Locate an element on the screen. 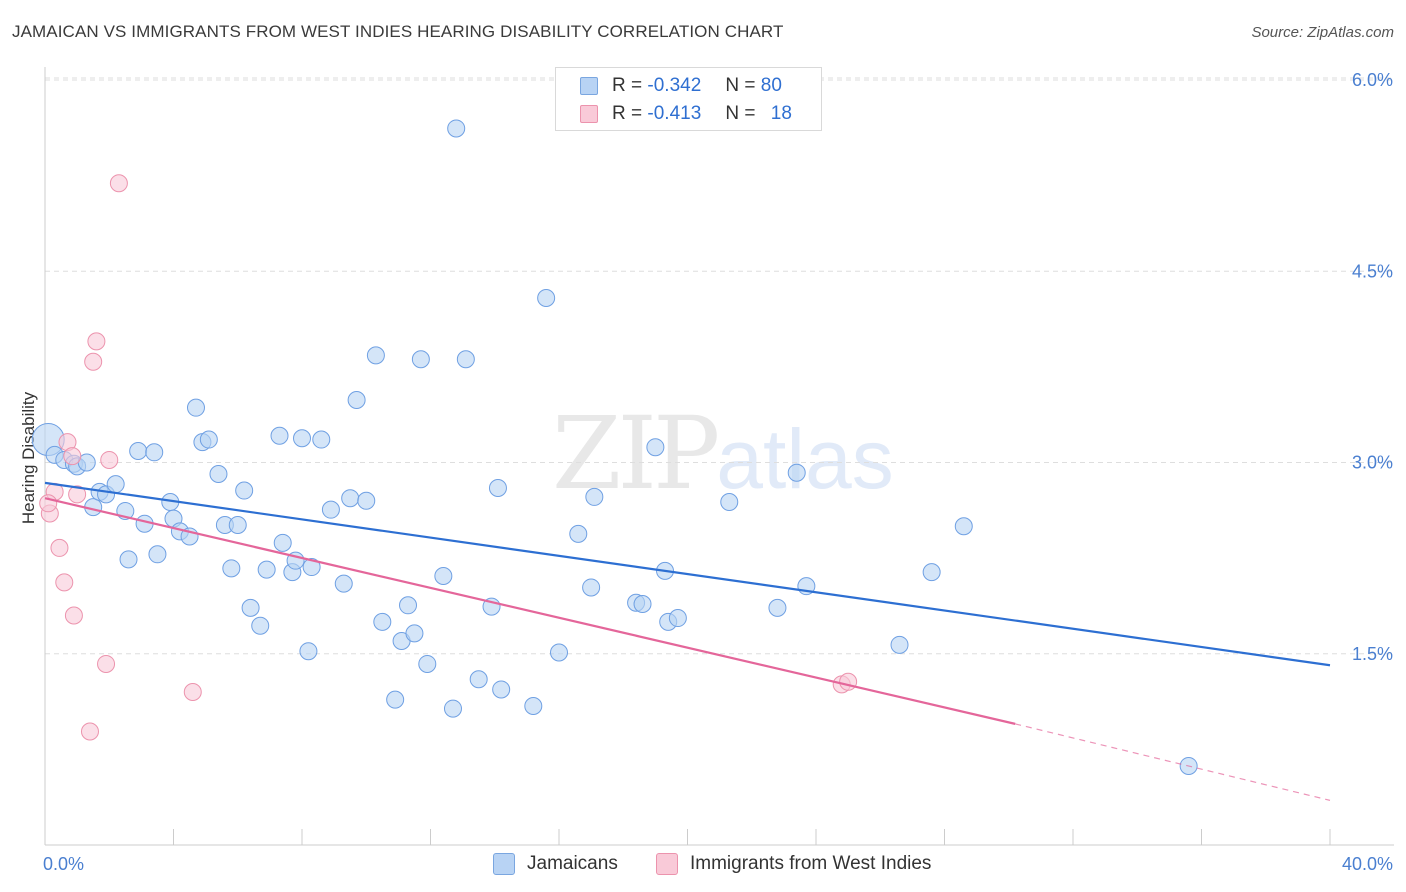 The height and width of the screenshot is (892, 1406). legend-swatch-jamaicans is located at coordinates (504, 864).